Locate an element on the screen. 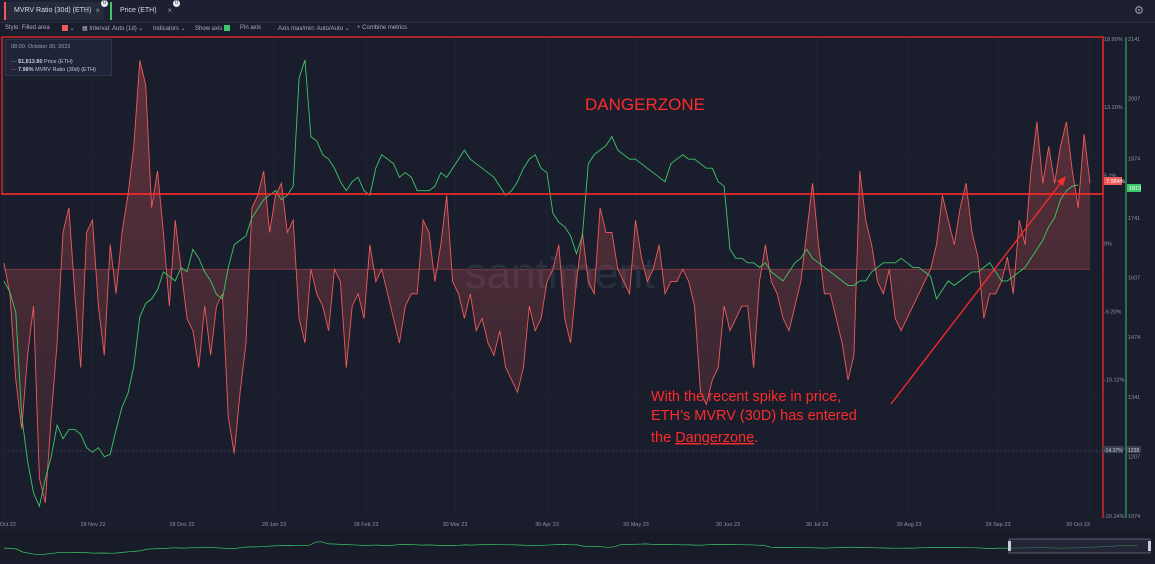 The image size is (1155, 564). note-line-3-suffix: . is located at coordinates (756, 438).